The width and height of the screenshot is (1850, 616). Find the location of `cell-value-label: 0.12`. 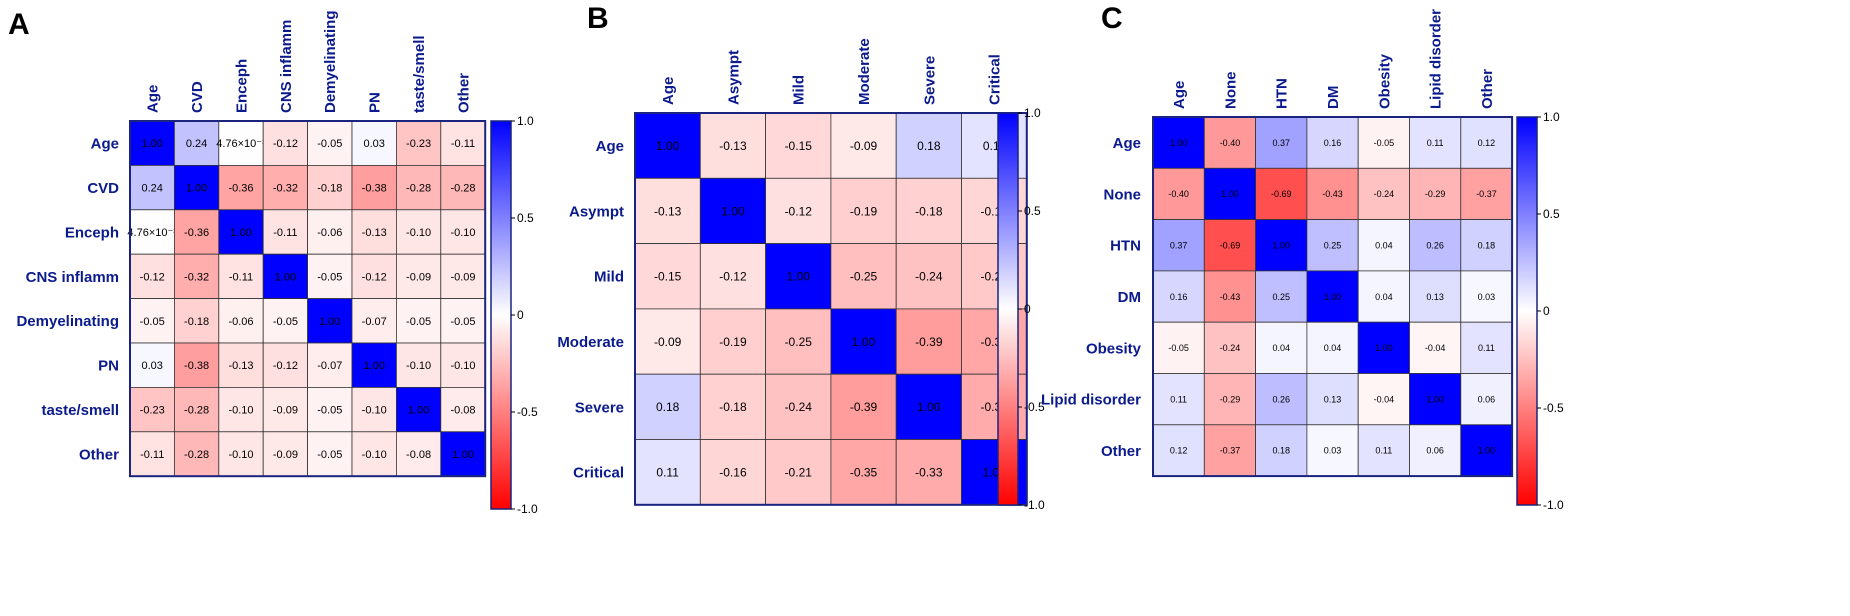

cell-value-label: 0.12 is located at coordinates (1487, 143).